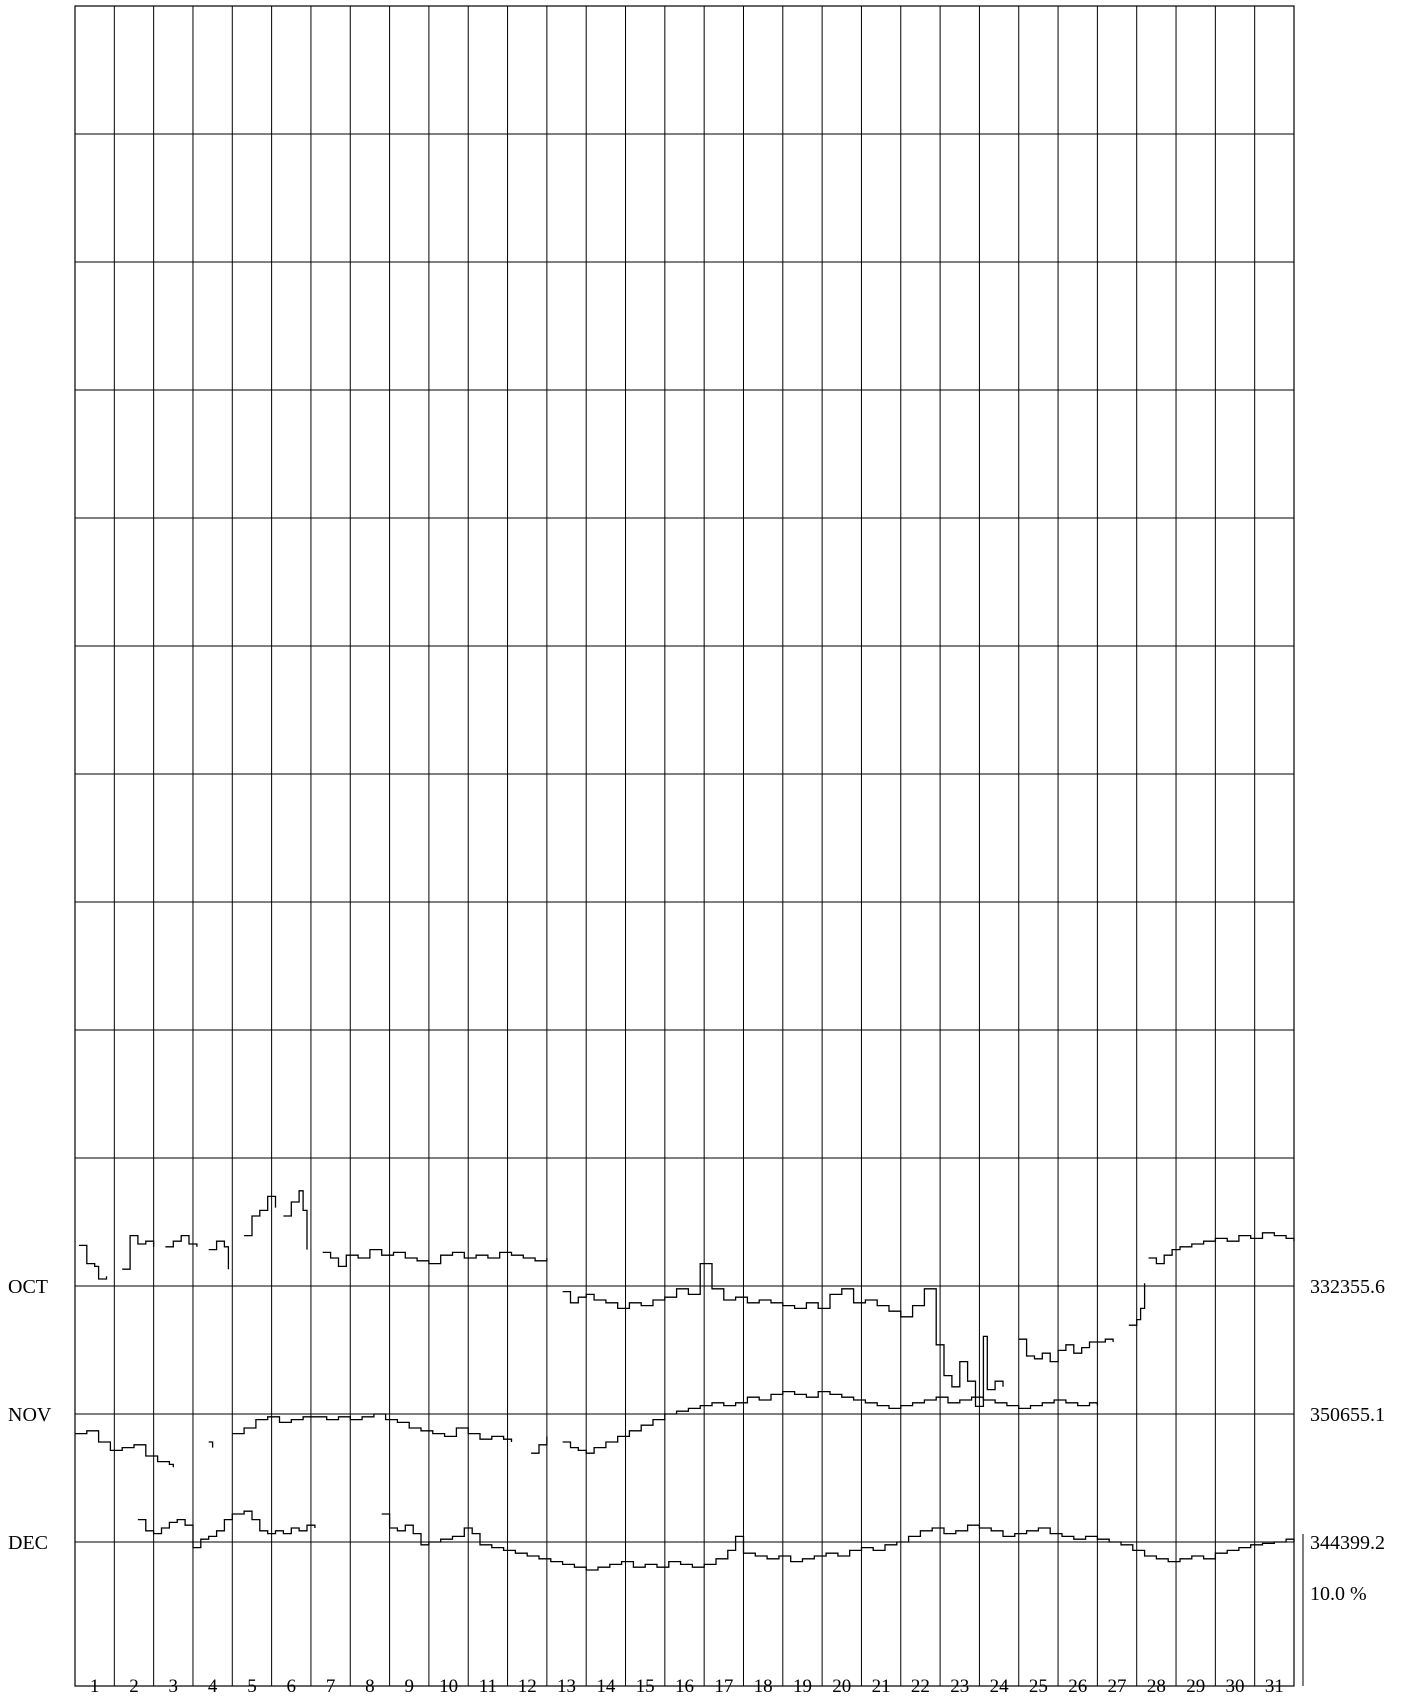 Image resolution: width=1401 pixels, height=1697 pixels. I want to click on tick-label-day: 4, so click(213, 1686).